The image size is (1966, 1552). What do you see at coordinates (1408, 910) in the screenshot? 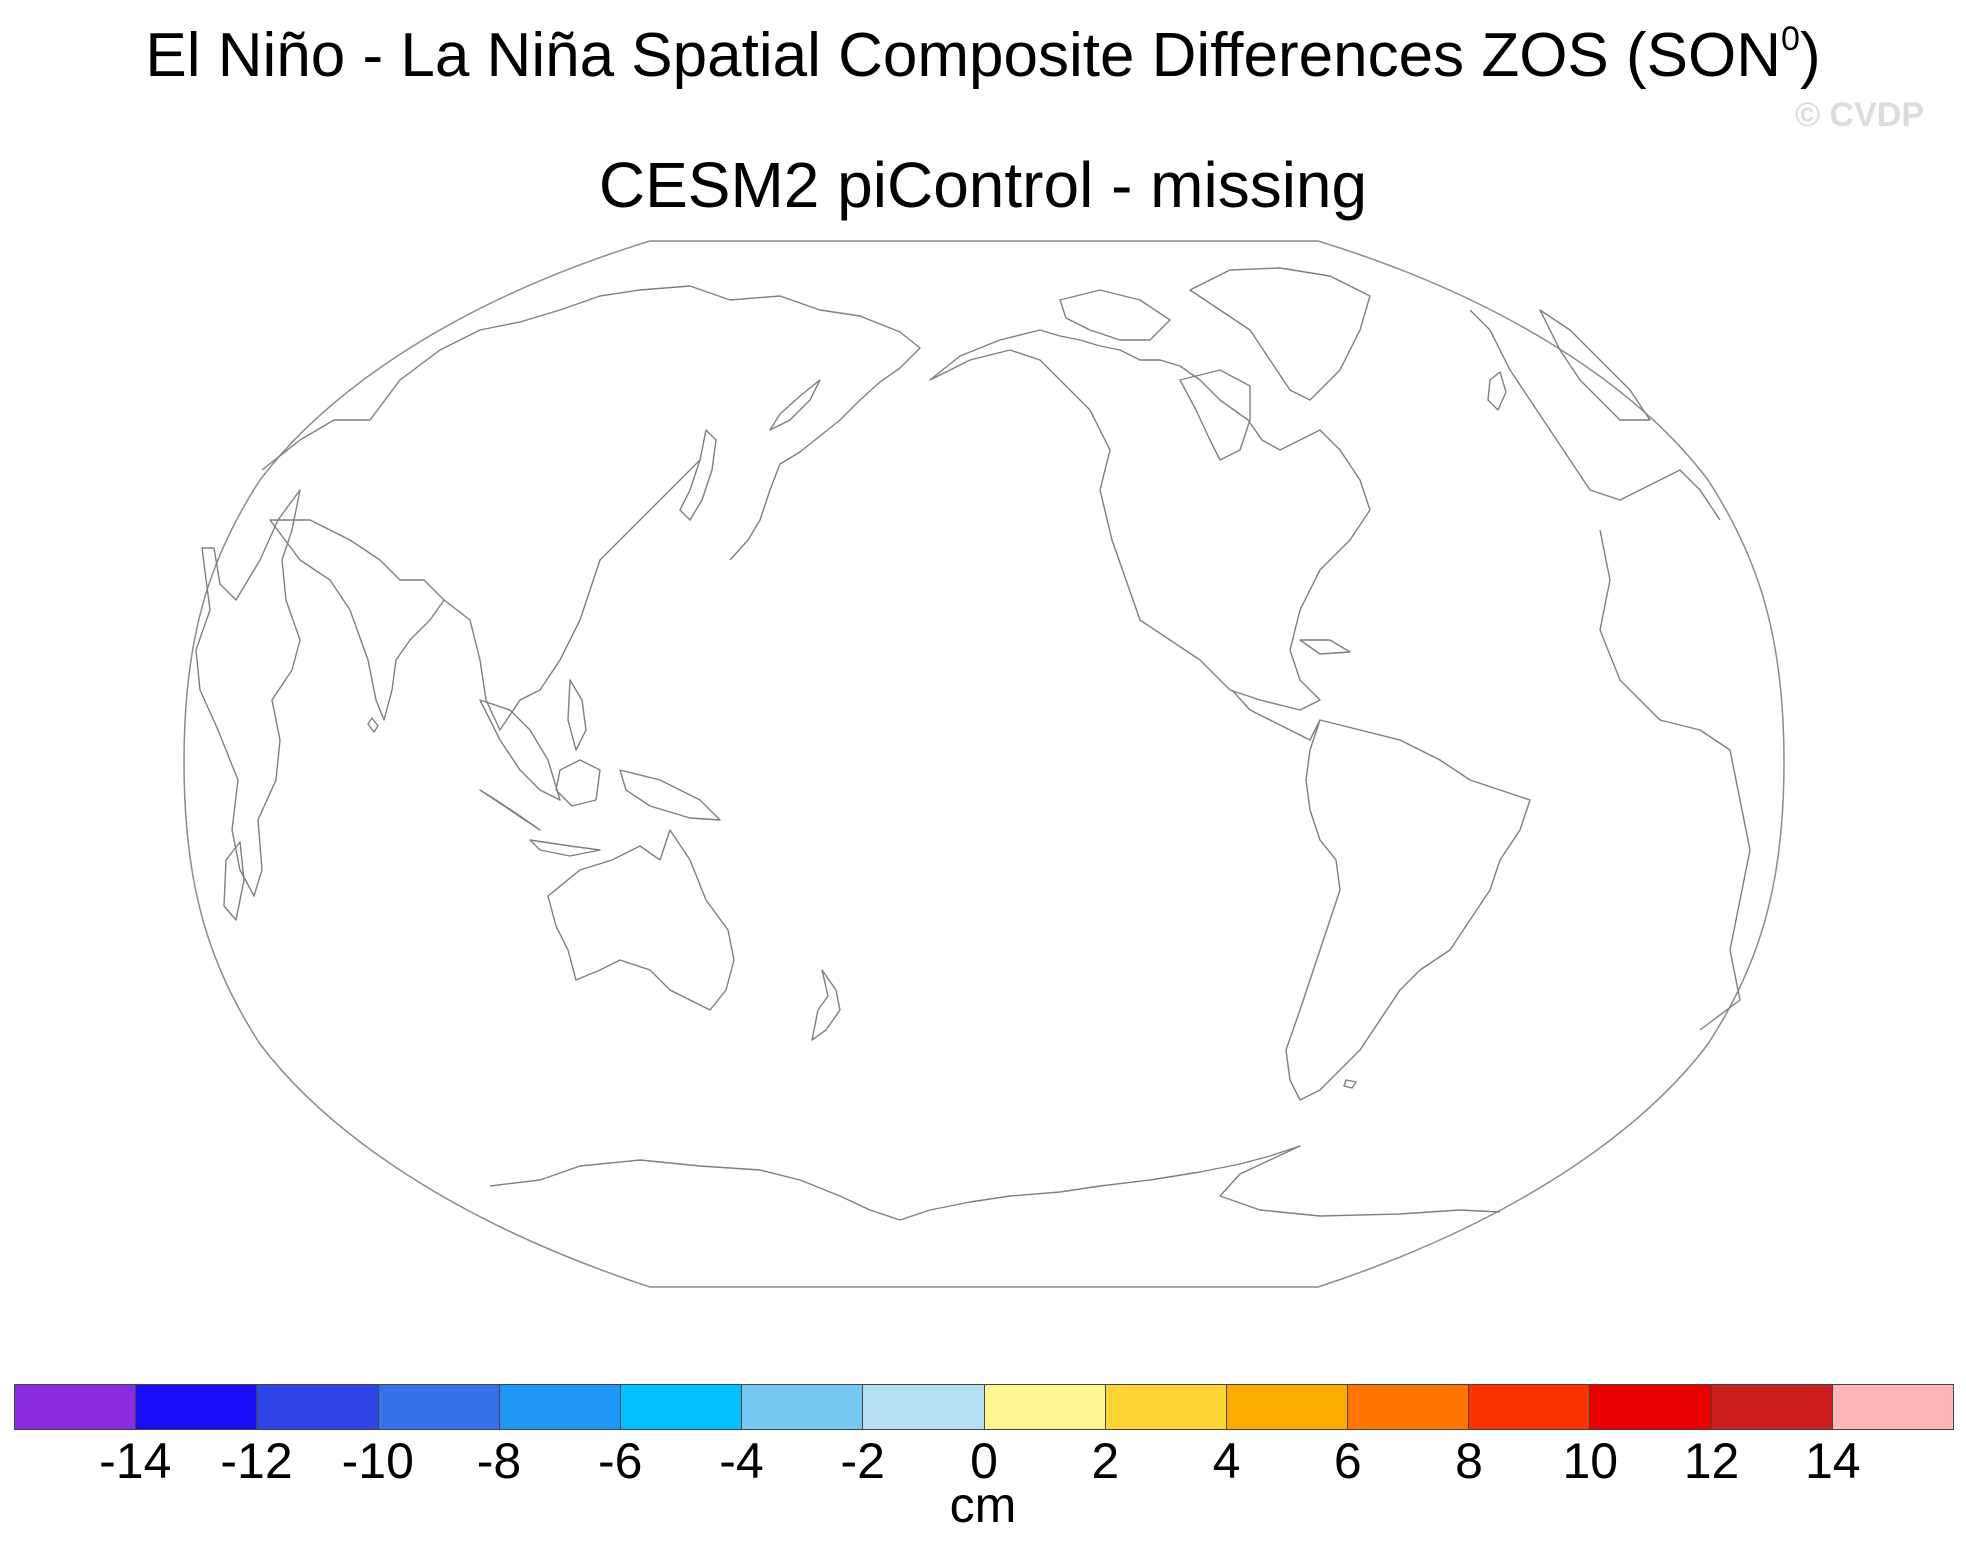
I see `southamerica-coast` at bounding box center [1408, 910].